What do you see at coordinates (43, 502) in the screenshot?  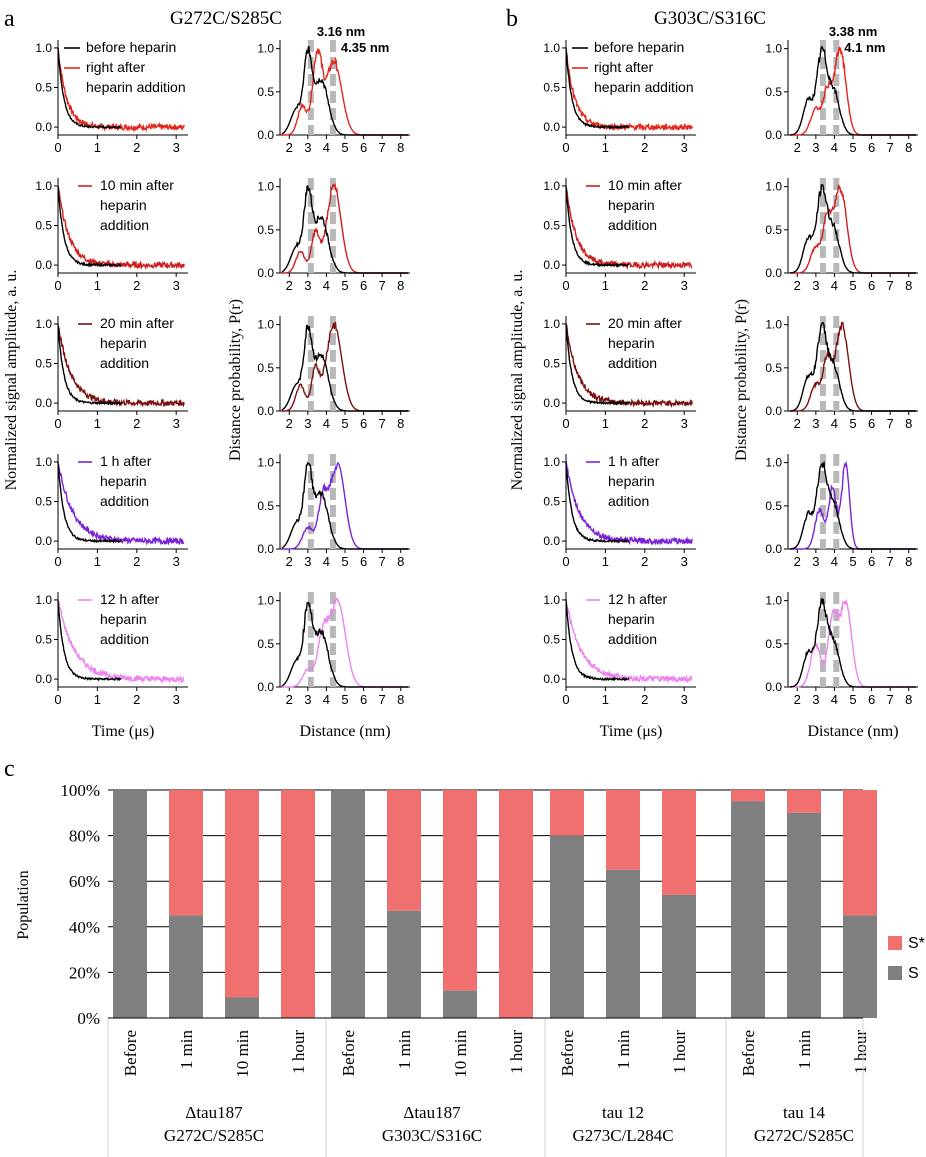 I see `a-row4-signal-y-tick-label: 0.5` at bounding box center [43, 502].